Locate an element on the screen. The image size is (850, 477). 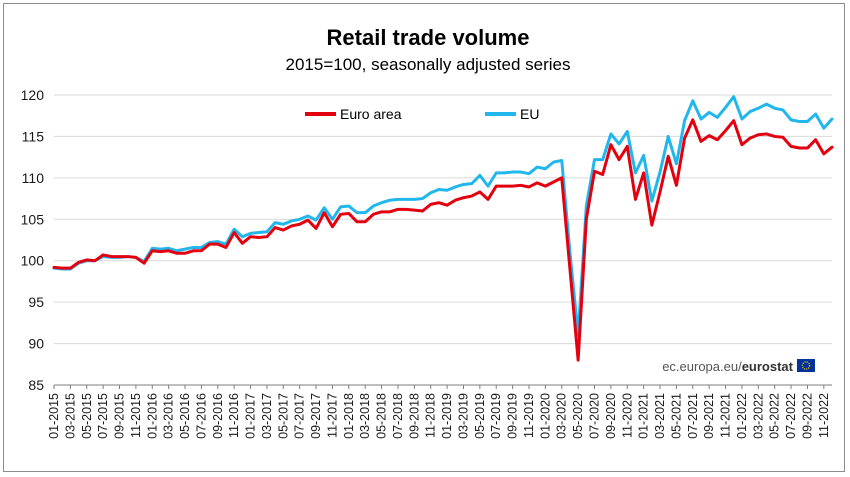
x-tick-label: 03-2020 is located at coordinates (562, 416).